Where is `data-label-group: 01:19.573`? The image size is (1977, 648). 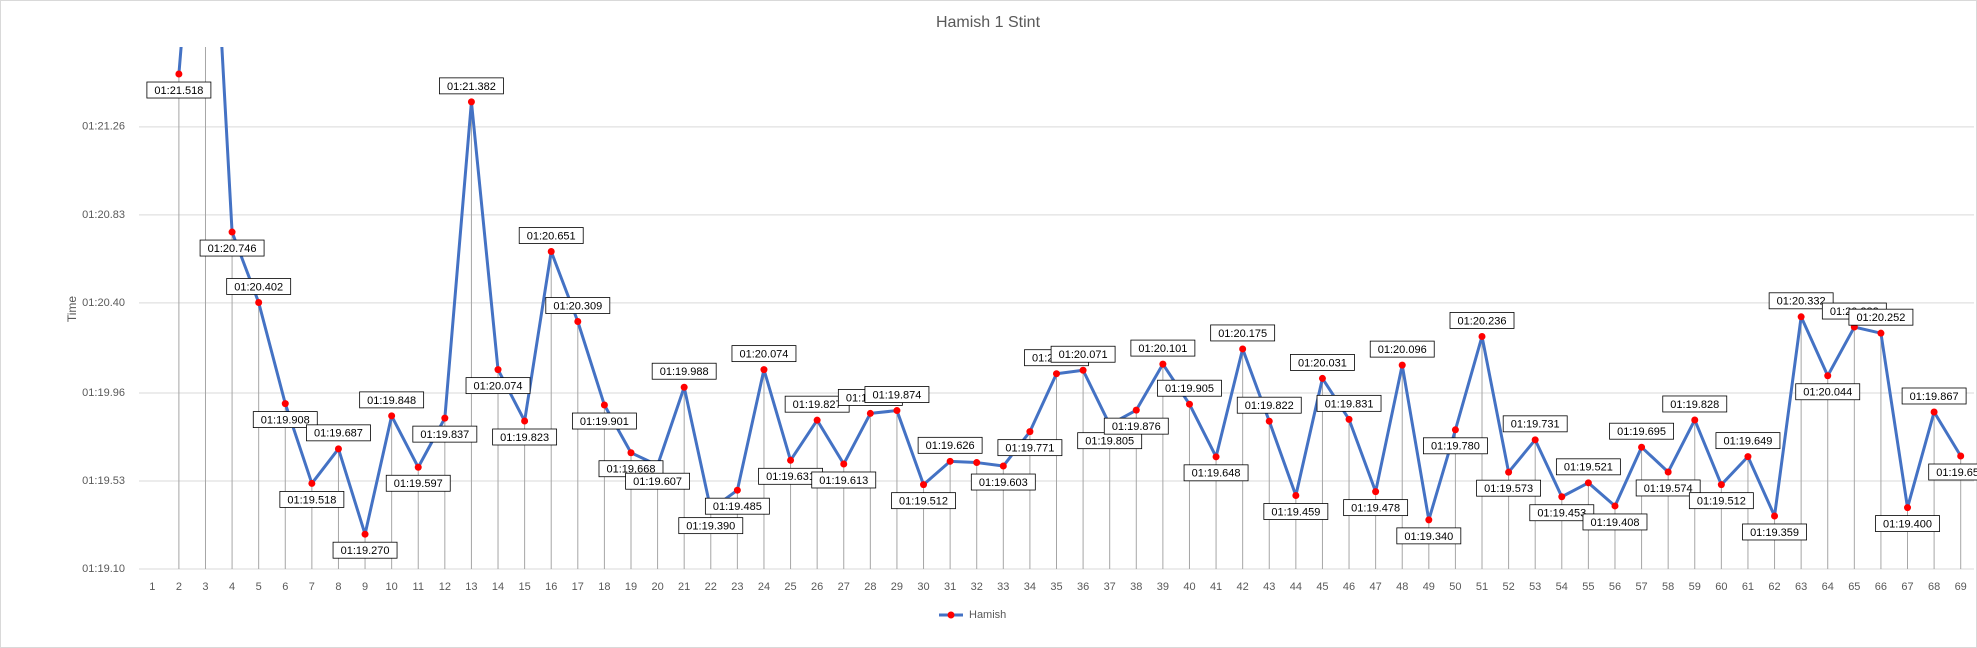 data-label-group: 01:19.573 is located at coordinates (1509, 488).